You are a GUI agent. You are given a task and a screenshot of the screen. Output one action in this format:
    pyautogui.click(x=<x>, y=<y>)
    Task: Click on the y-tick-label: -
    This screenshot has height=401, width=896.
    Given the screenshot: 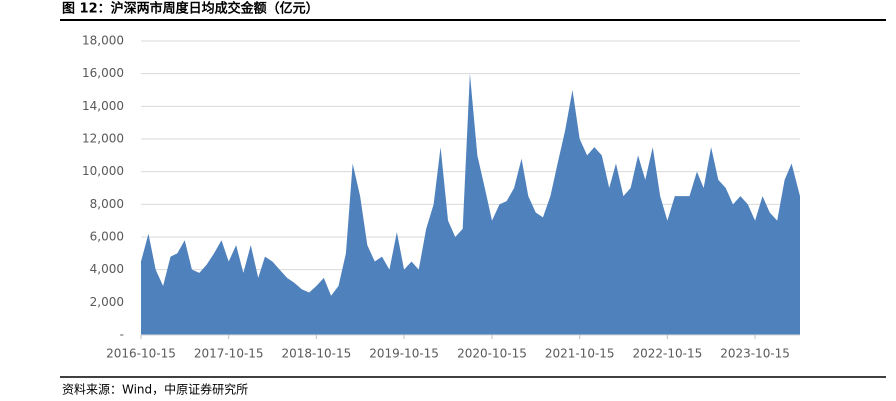 What is the action you would take?
    pyautogui.click(x=122, y=335)
    